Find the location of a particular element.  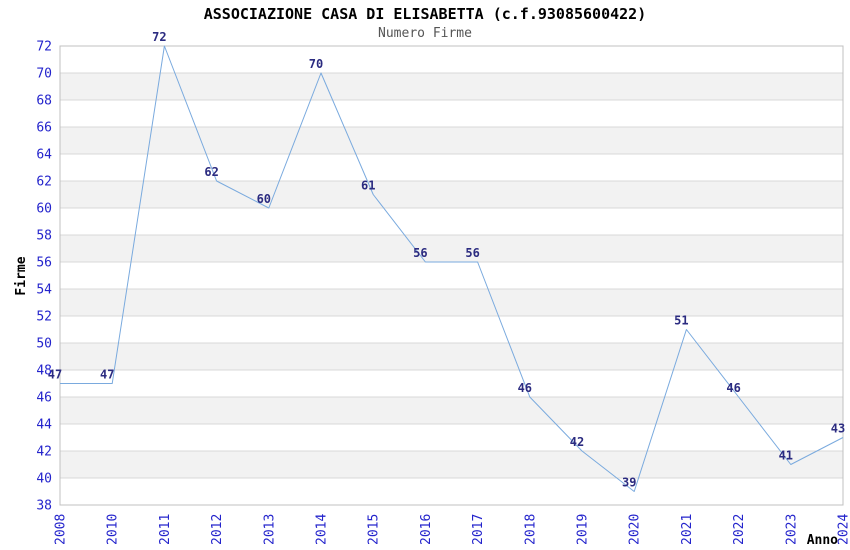

x-tick-label: 2022 is located at coordinates (739, 529).